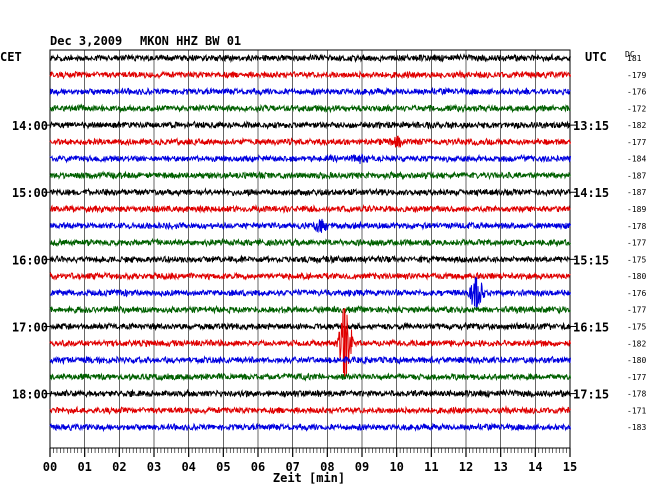 This screenshot has width=650, height=494. I want to click on x-tick-label: 01, so click(84, 467).